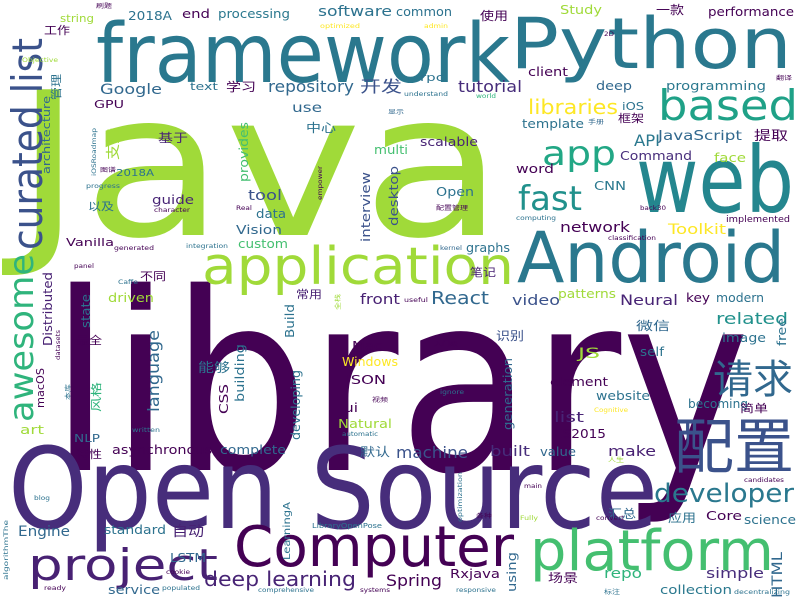  Describe the element at coordinates (623, 396) in the screenshot. I see `word-website: website` at that location.